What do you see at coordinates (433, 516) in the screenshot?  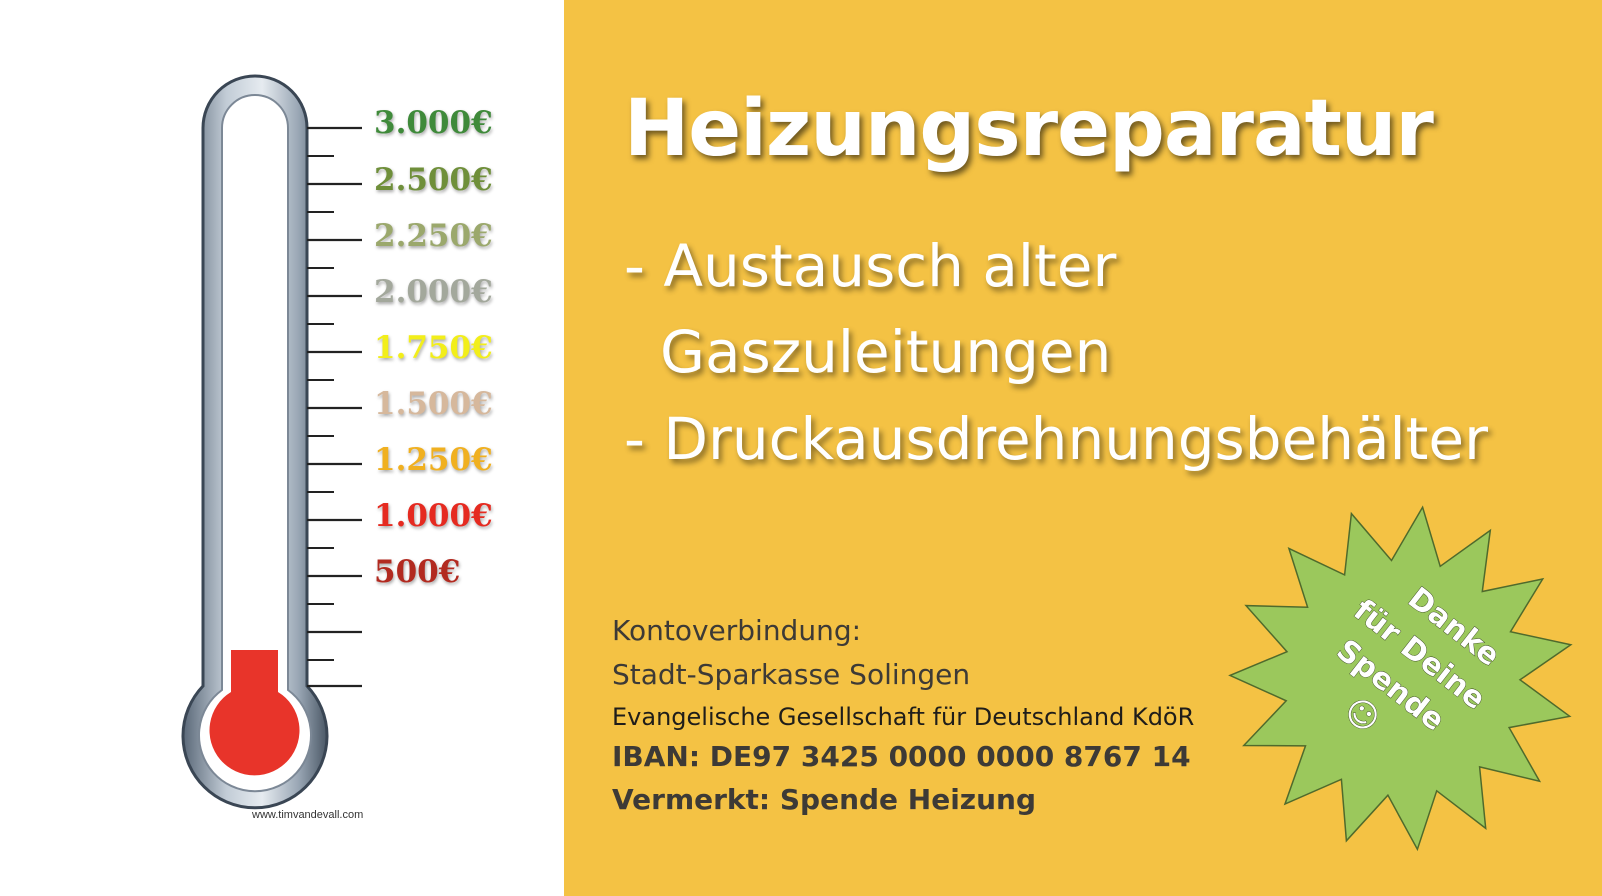 I see `scale-label-1000: 1.000€` at bounding box center [433, 516].